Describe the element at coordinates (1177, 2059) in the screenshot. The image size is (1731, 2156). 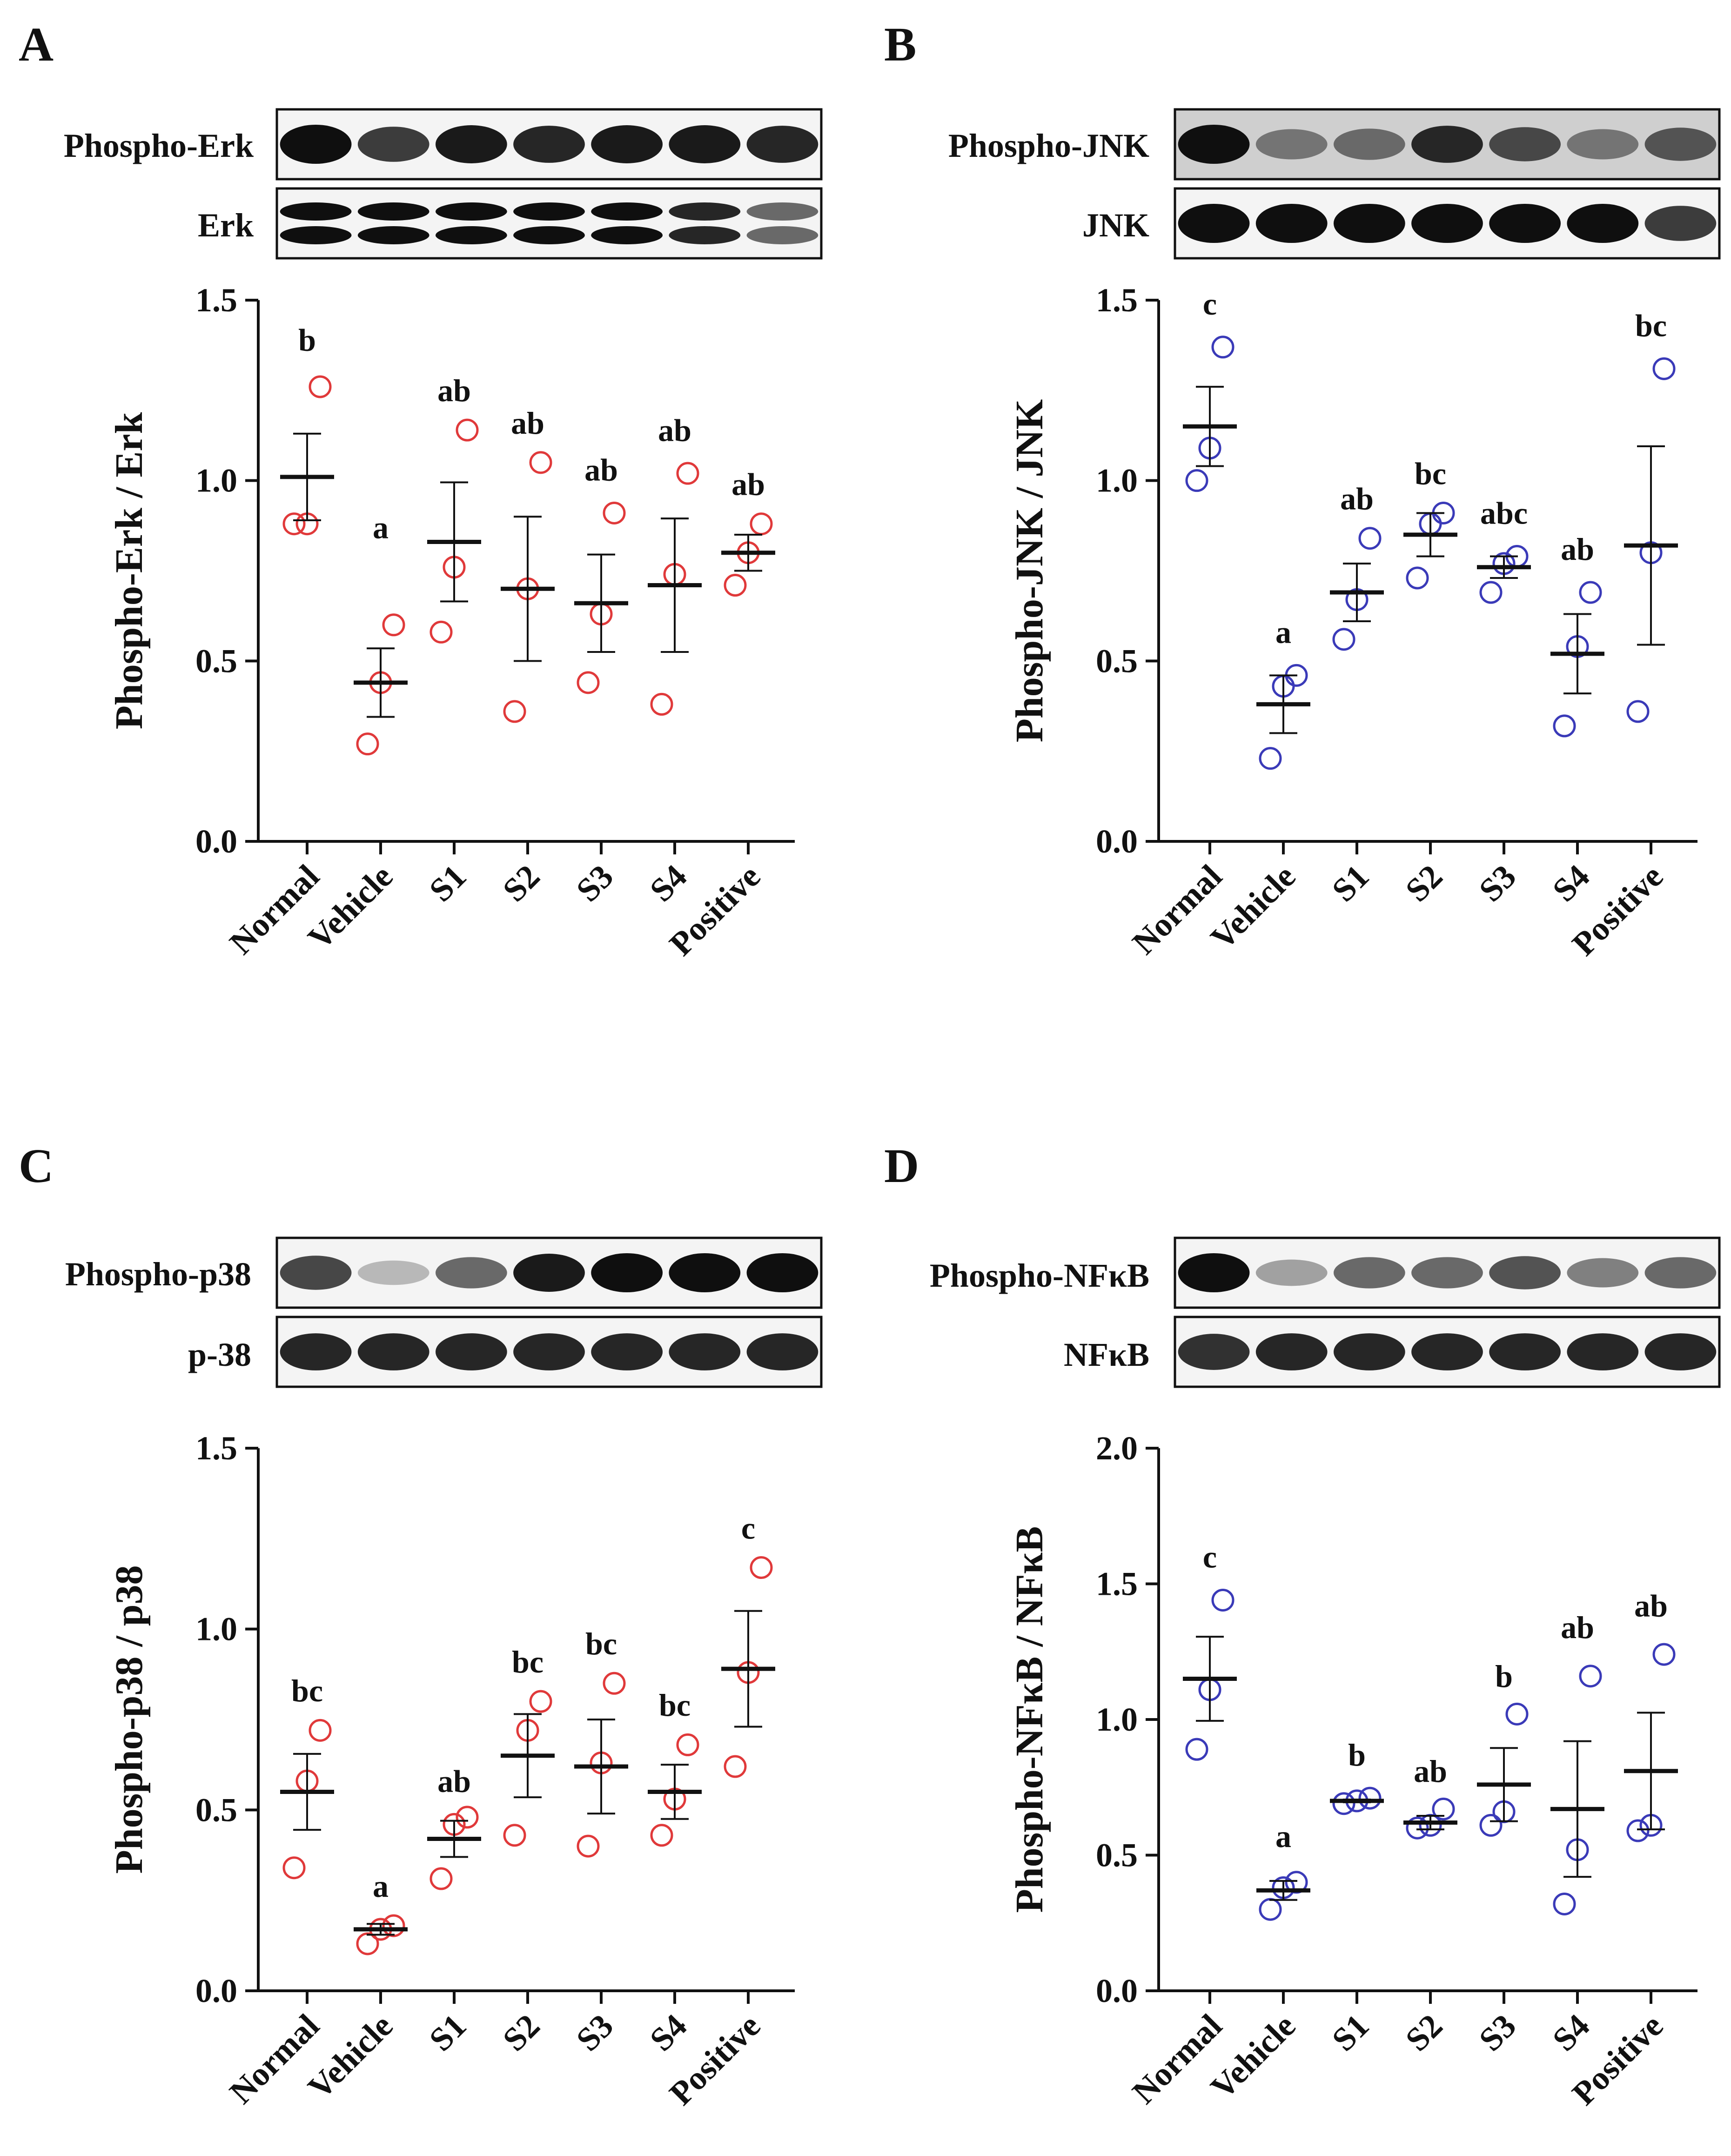
I see `category-label: Normal` at that location.